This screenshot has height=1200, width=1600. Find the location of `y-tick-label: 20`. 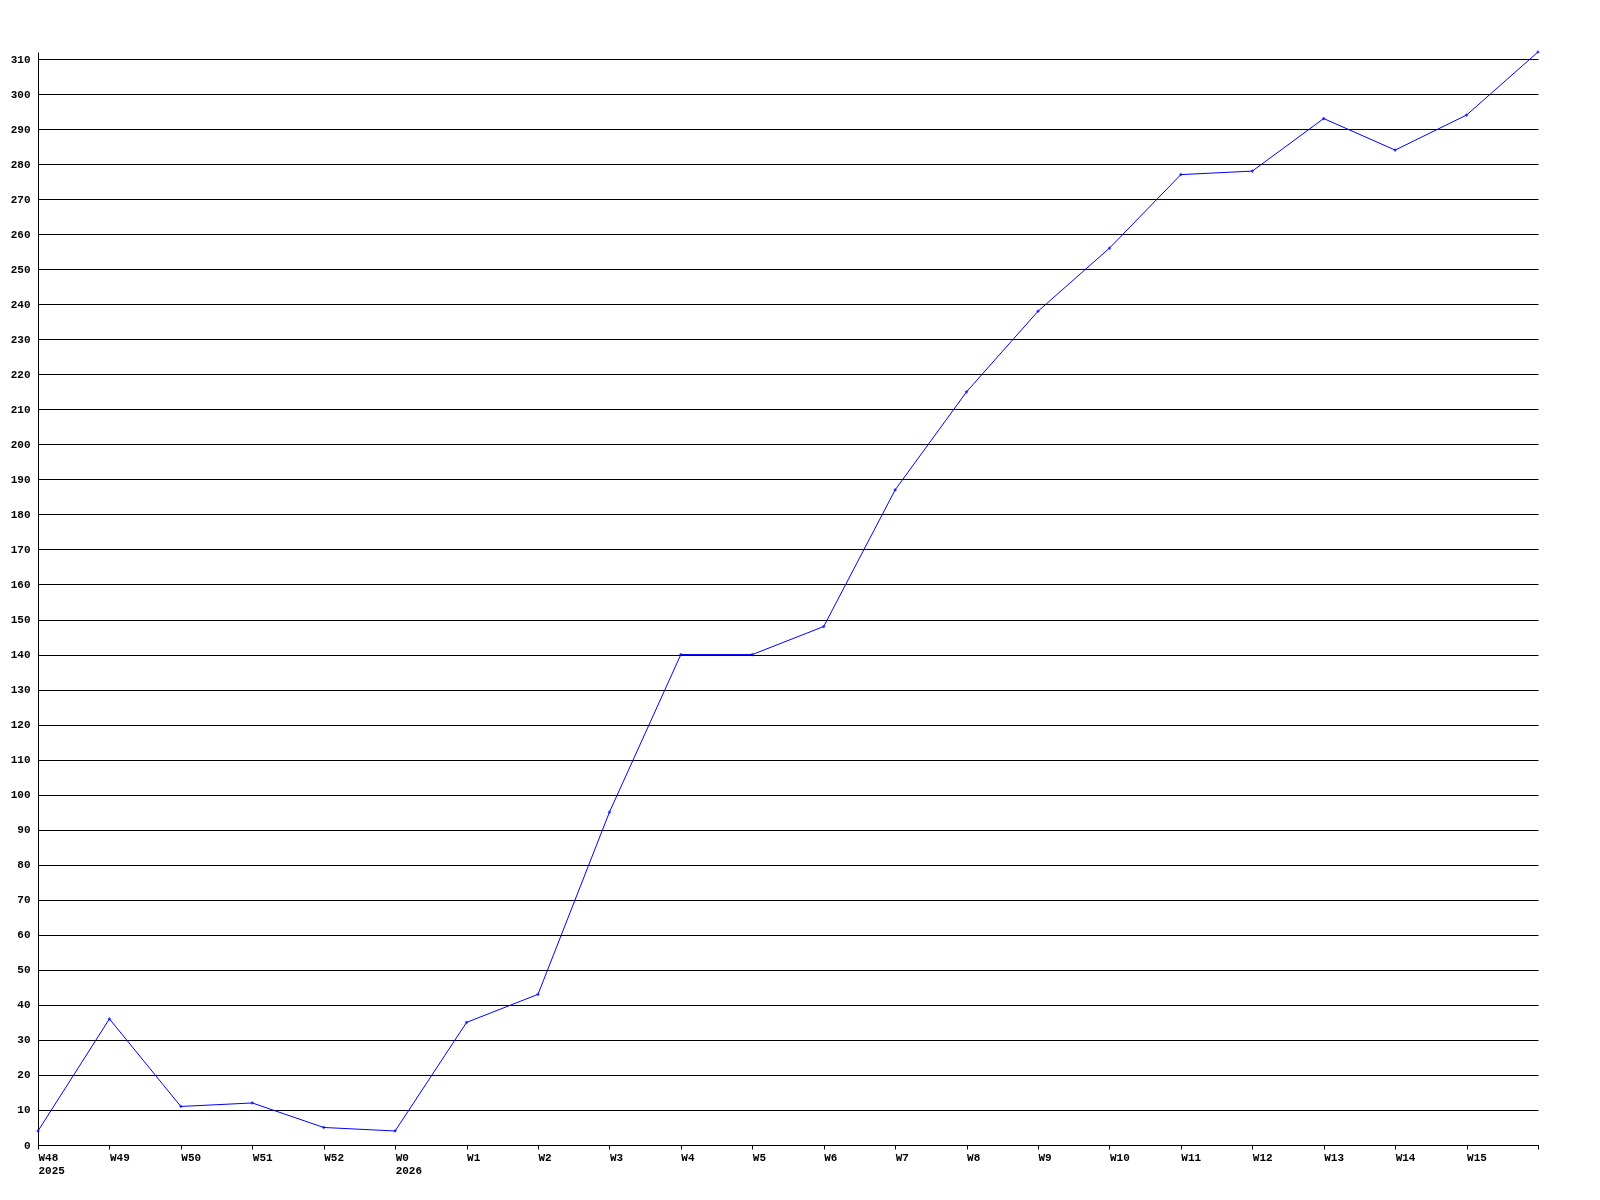

y-tick-label: 20 is located at coordinates (24, 1075).